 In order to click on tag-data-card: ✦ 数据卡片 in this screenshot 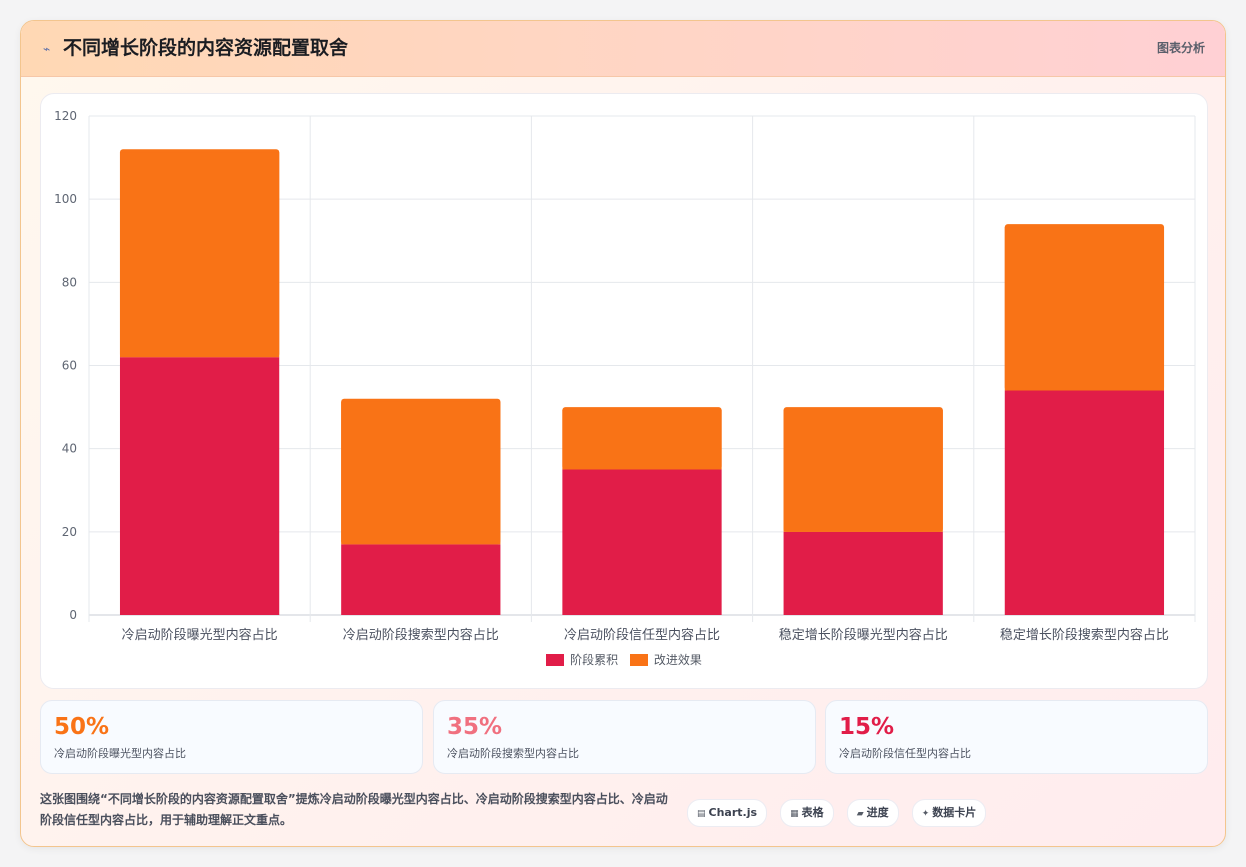, I will do `click(949, 813)`.